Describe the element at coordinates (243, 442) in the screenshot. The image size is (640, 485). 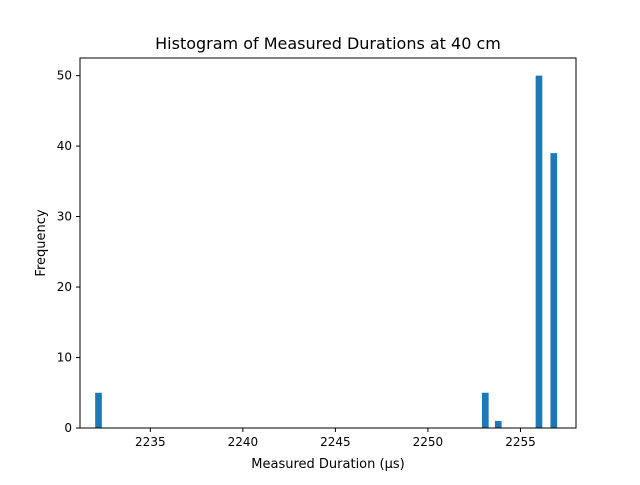
I see `x-tick-label: 2240` at that location.